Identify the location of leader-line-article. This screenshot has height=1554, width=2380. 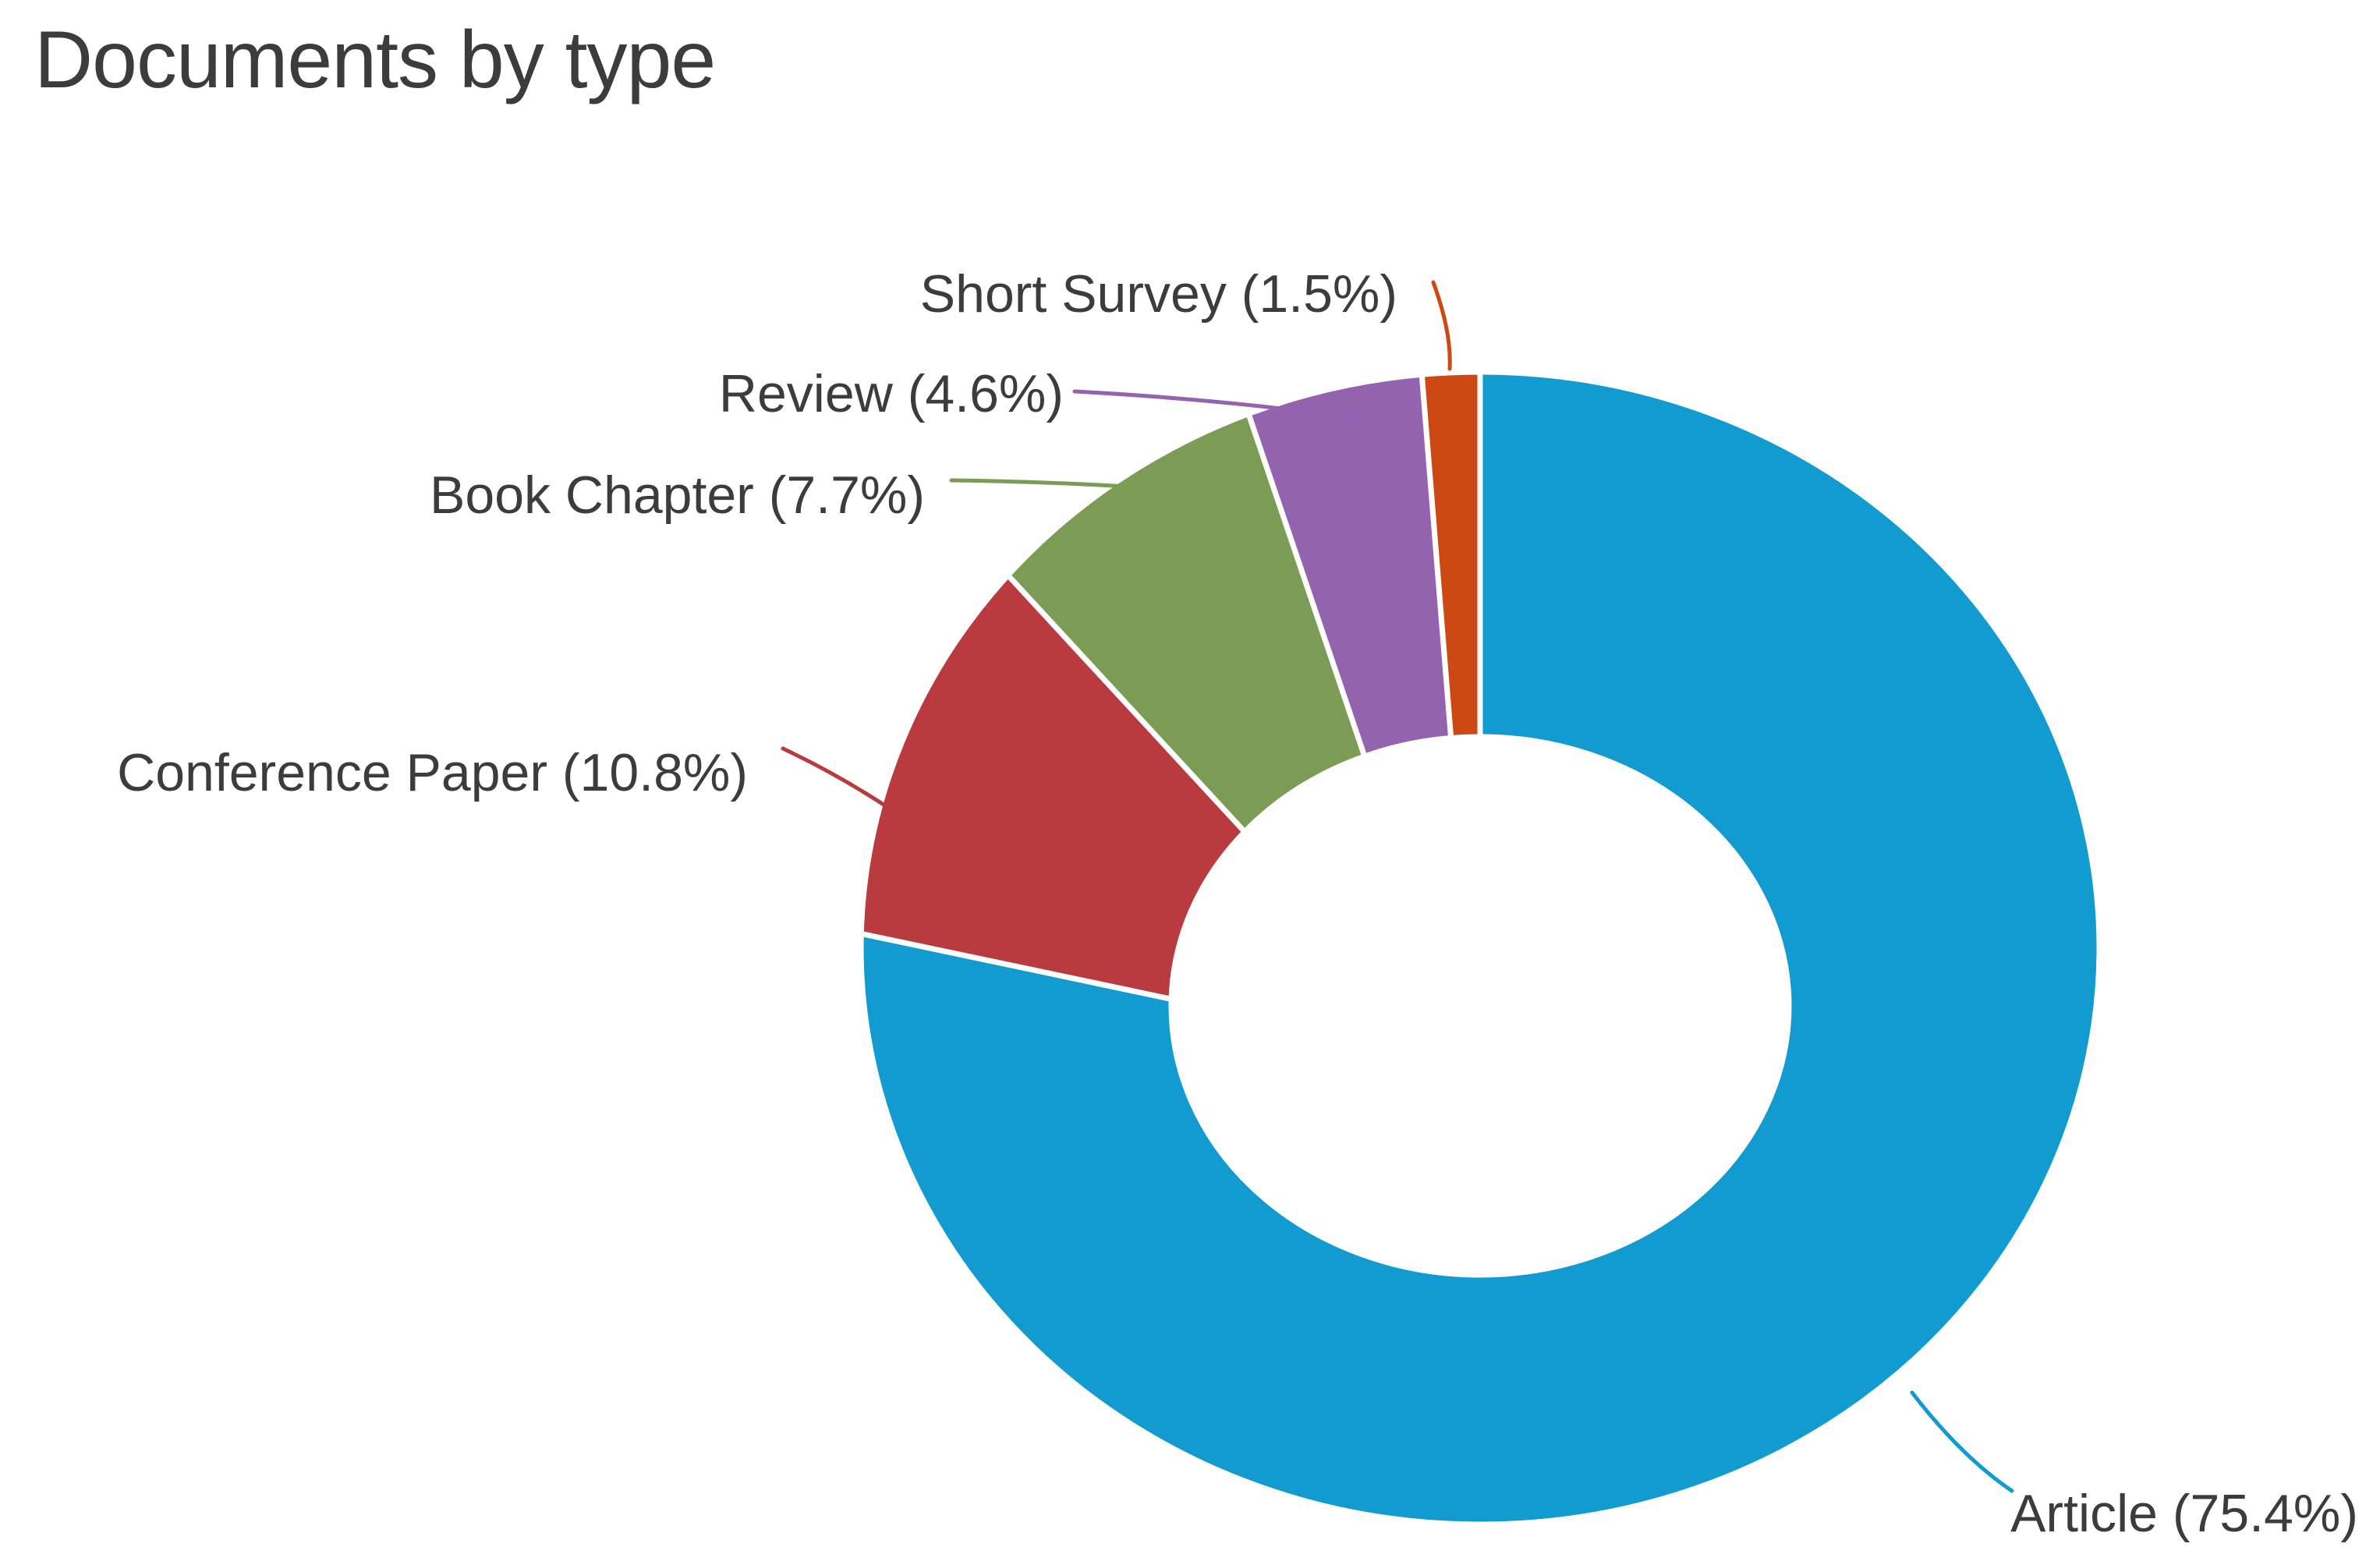
(1962, 1441).